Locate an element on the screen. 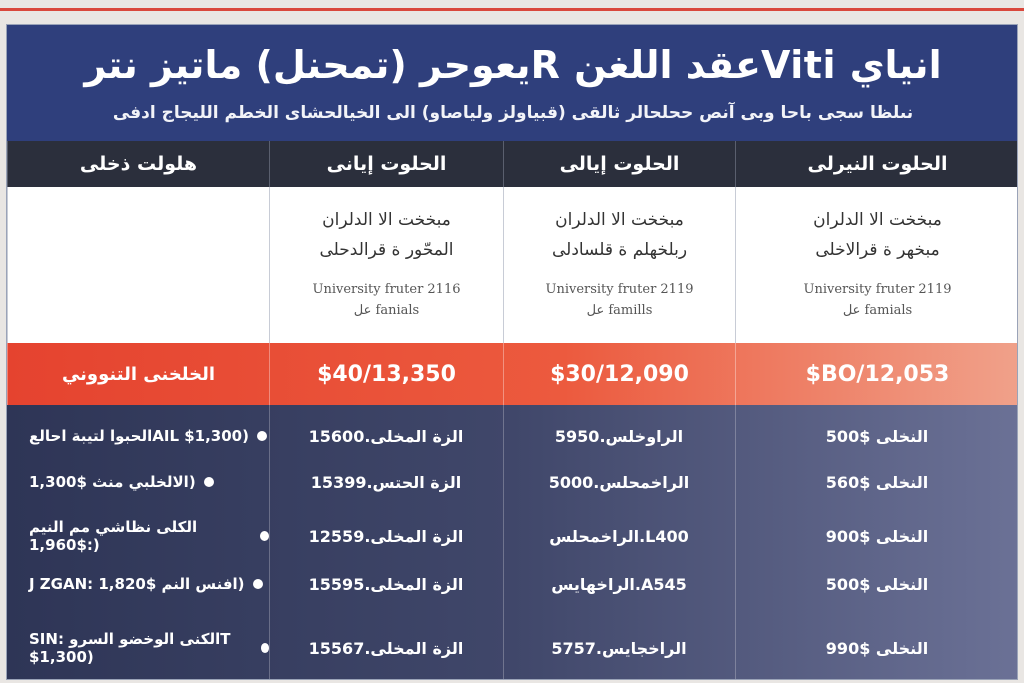 This screenshot has height=683, width=1024. table-cell: الزة المخلى.15600 is located at coordinates (386, 436).